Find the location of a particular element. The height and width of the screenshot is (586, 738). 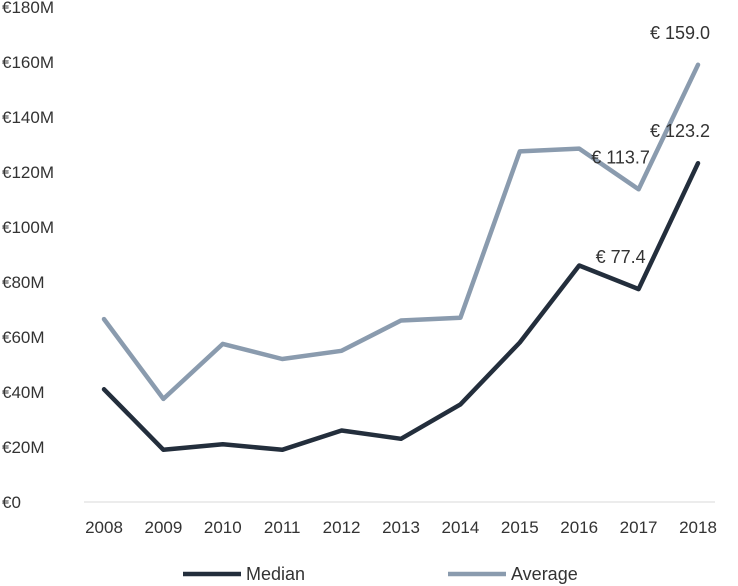

x-tick-label: 2012 is located at coordinates (342, 527).